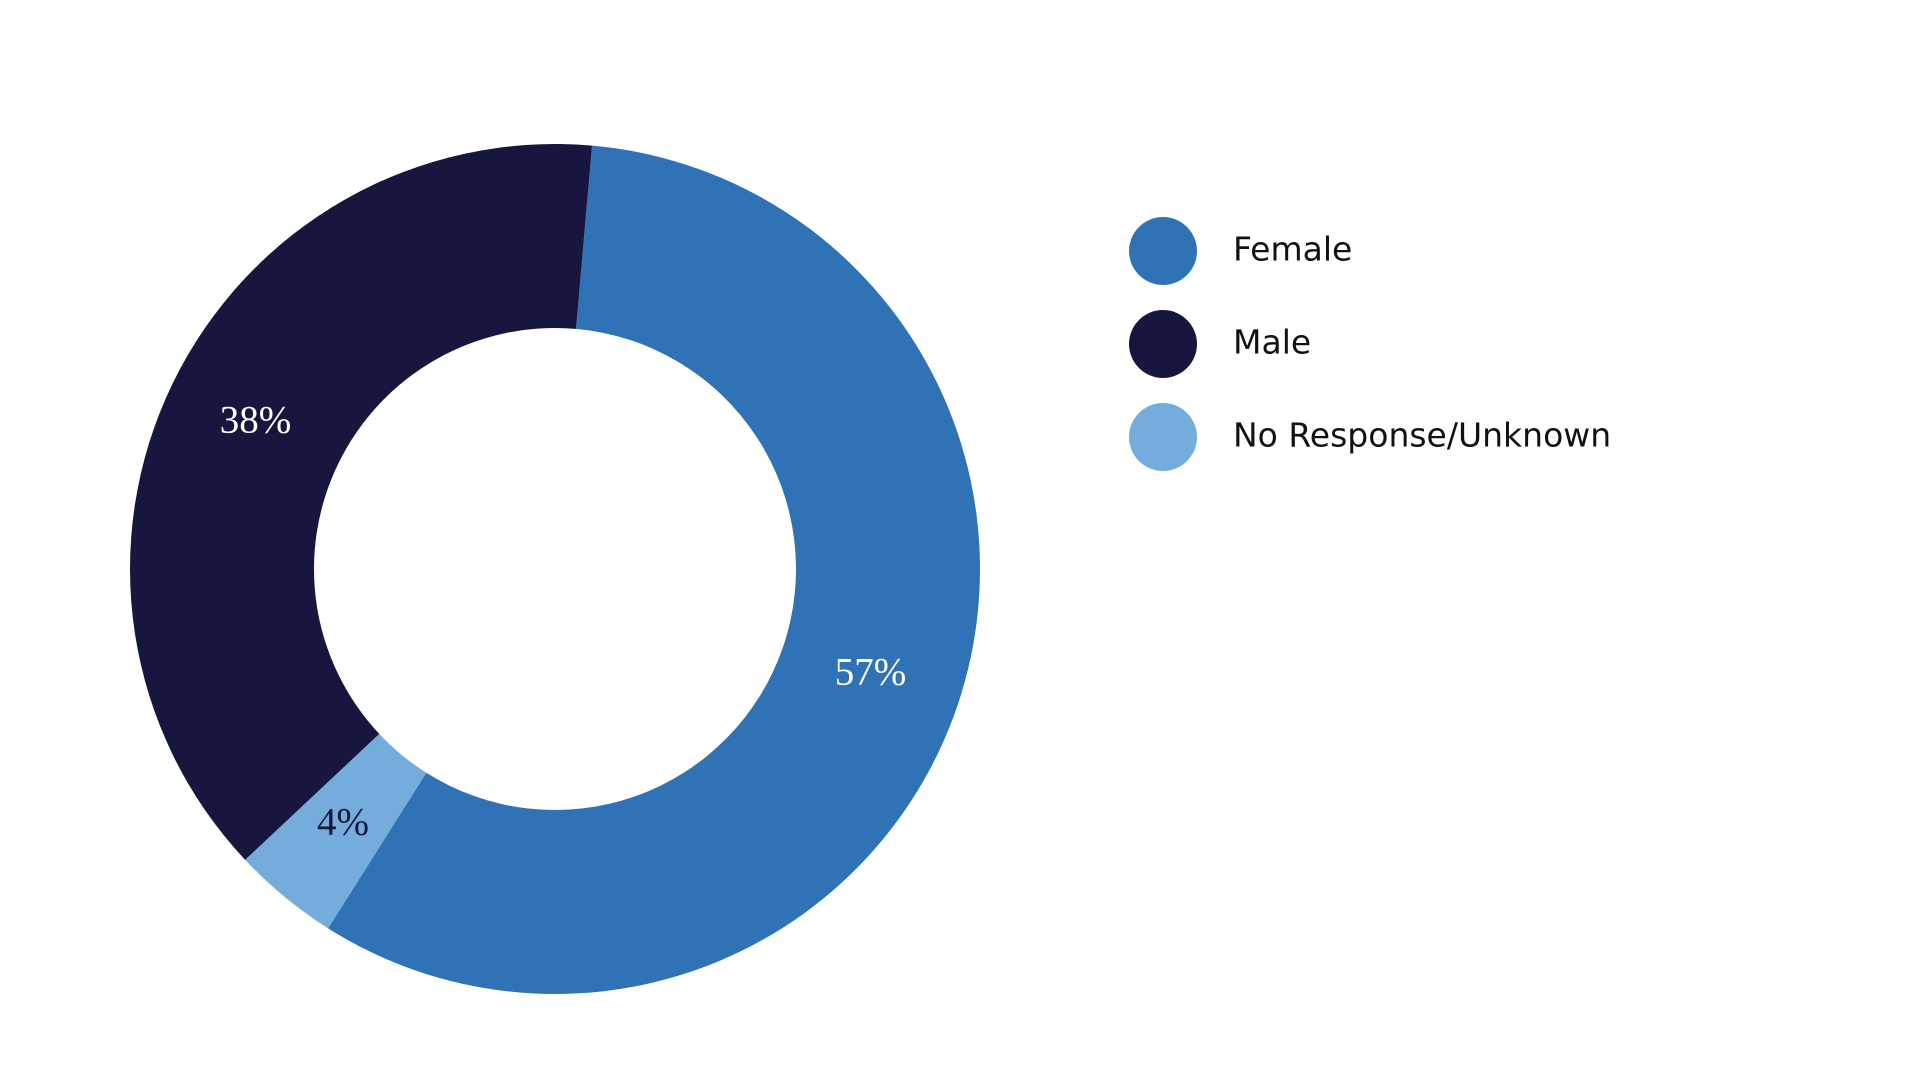 This screenshot has height=1080, width=1920. What do you see at coordinates (343, 822) in the screenshot?
I see `data-label: 4%` at bounding box center [343, 822].